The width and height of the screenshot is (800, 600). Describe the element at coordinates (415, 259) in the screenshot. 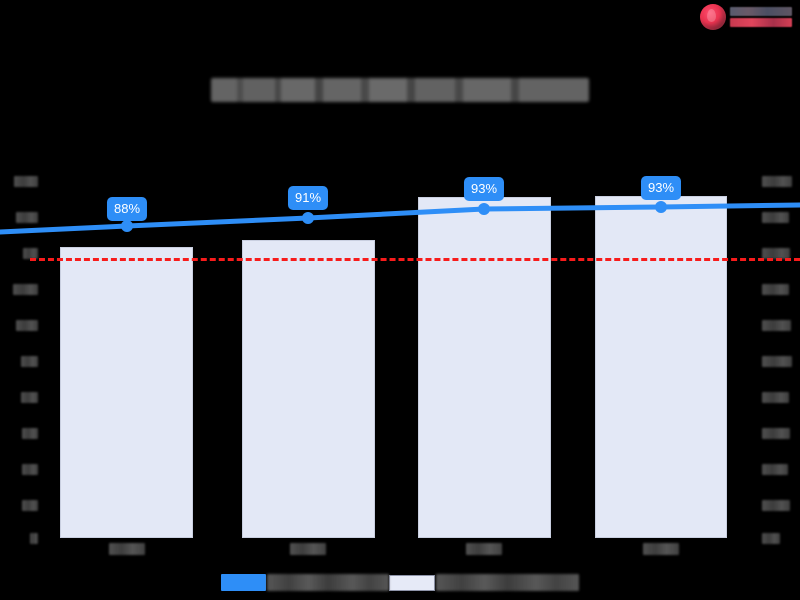

I see `reference-line` at that location.